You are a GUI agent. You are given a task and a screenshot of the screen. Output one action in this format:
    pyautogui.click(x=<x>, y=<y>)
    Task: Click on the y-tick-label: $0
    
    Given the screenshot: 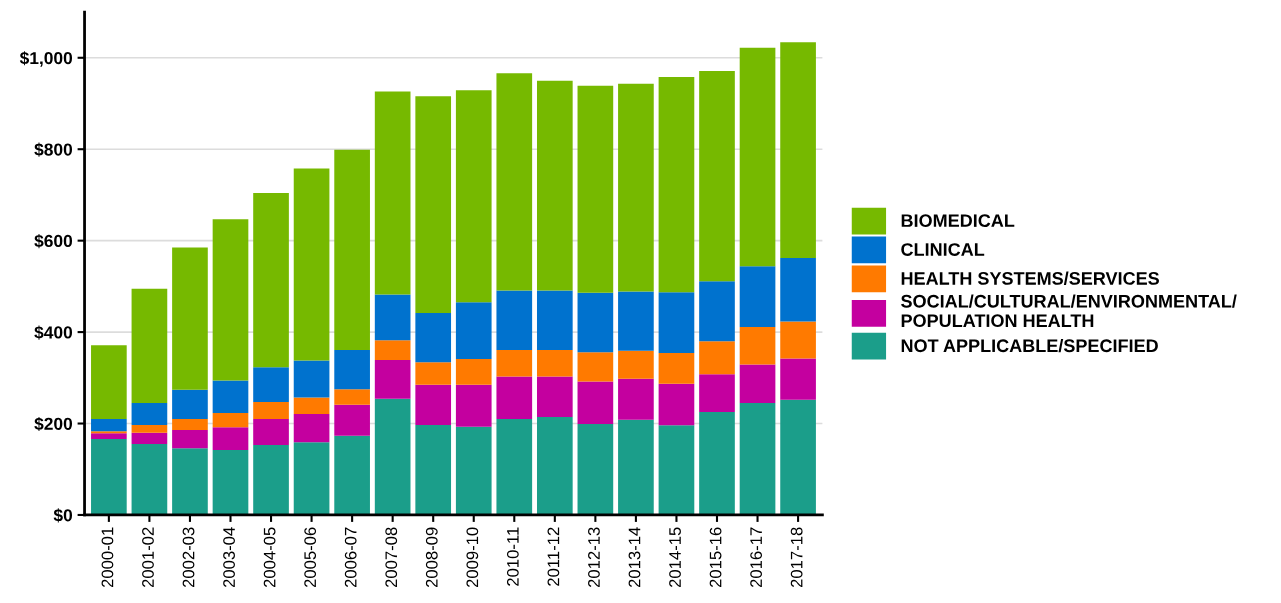 What is the action you would take?
    pyautogui.click(x=63, y=515)
    